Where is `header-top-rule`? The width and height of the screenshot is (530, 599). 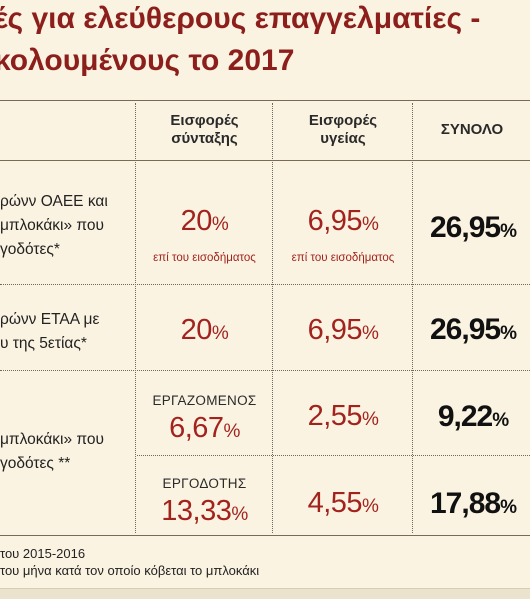 header-top-rule is located at coordinates (265, 100).